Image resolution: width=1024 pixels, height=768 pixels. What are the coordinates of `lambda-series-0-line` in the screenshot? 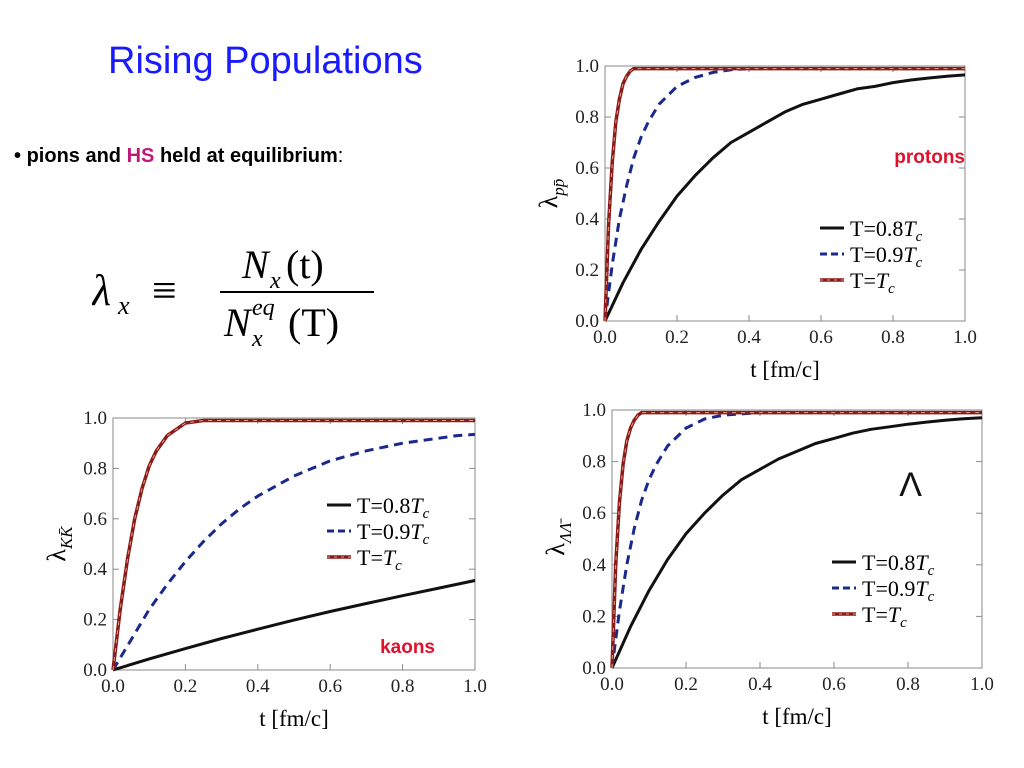 It's located at (796, 542).